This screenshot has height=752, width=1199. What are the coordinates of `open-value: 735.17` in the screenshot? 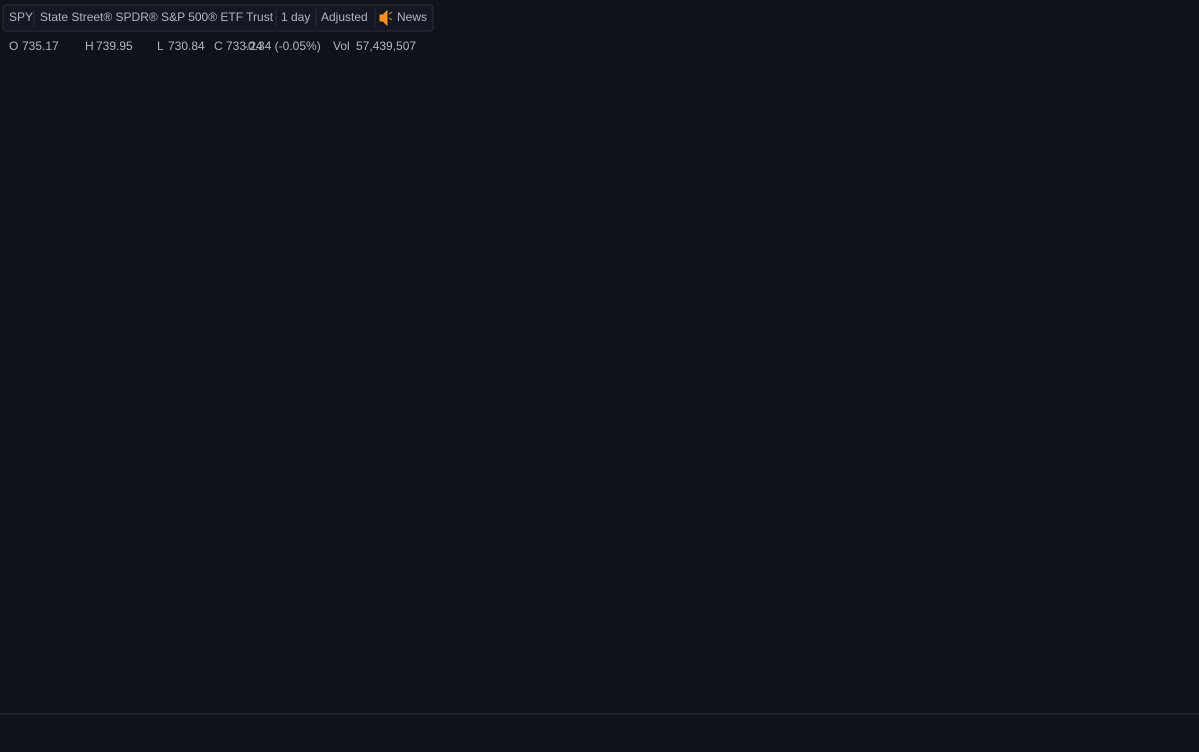 It's located at (40, 46).